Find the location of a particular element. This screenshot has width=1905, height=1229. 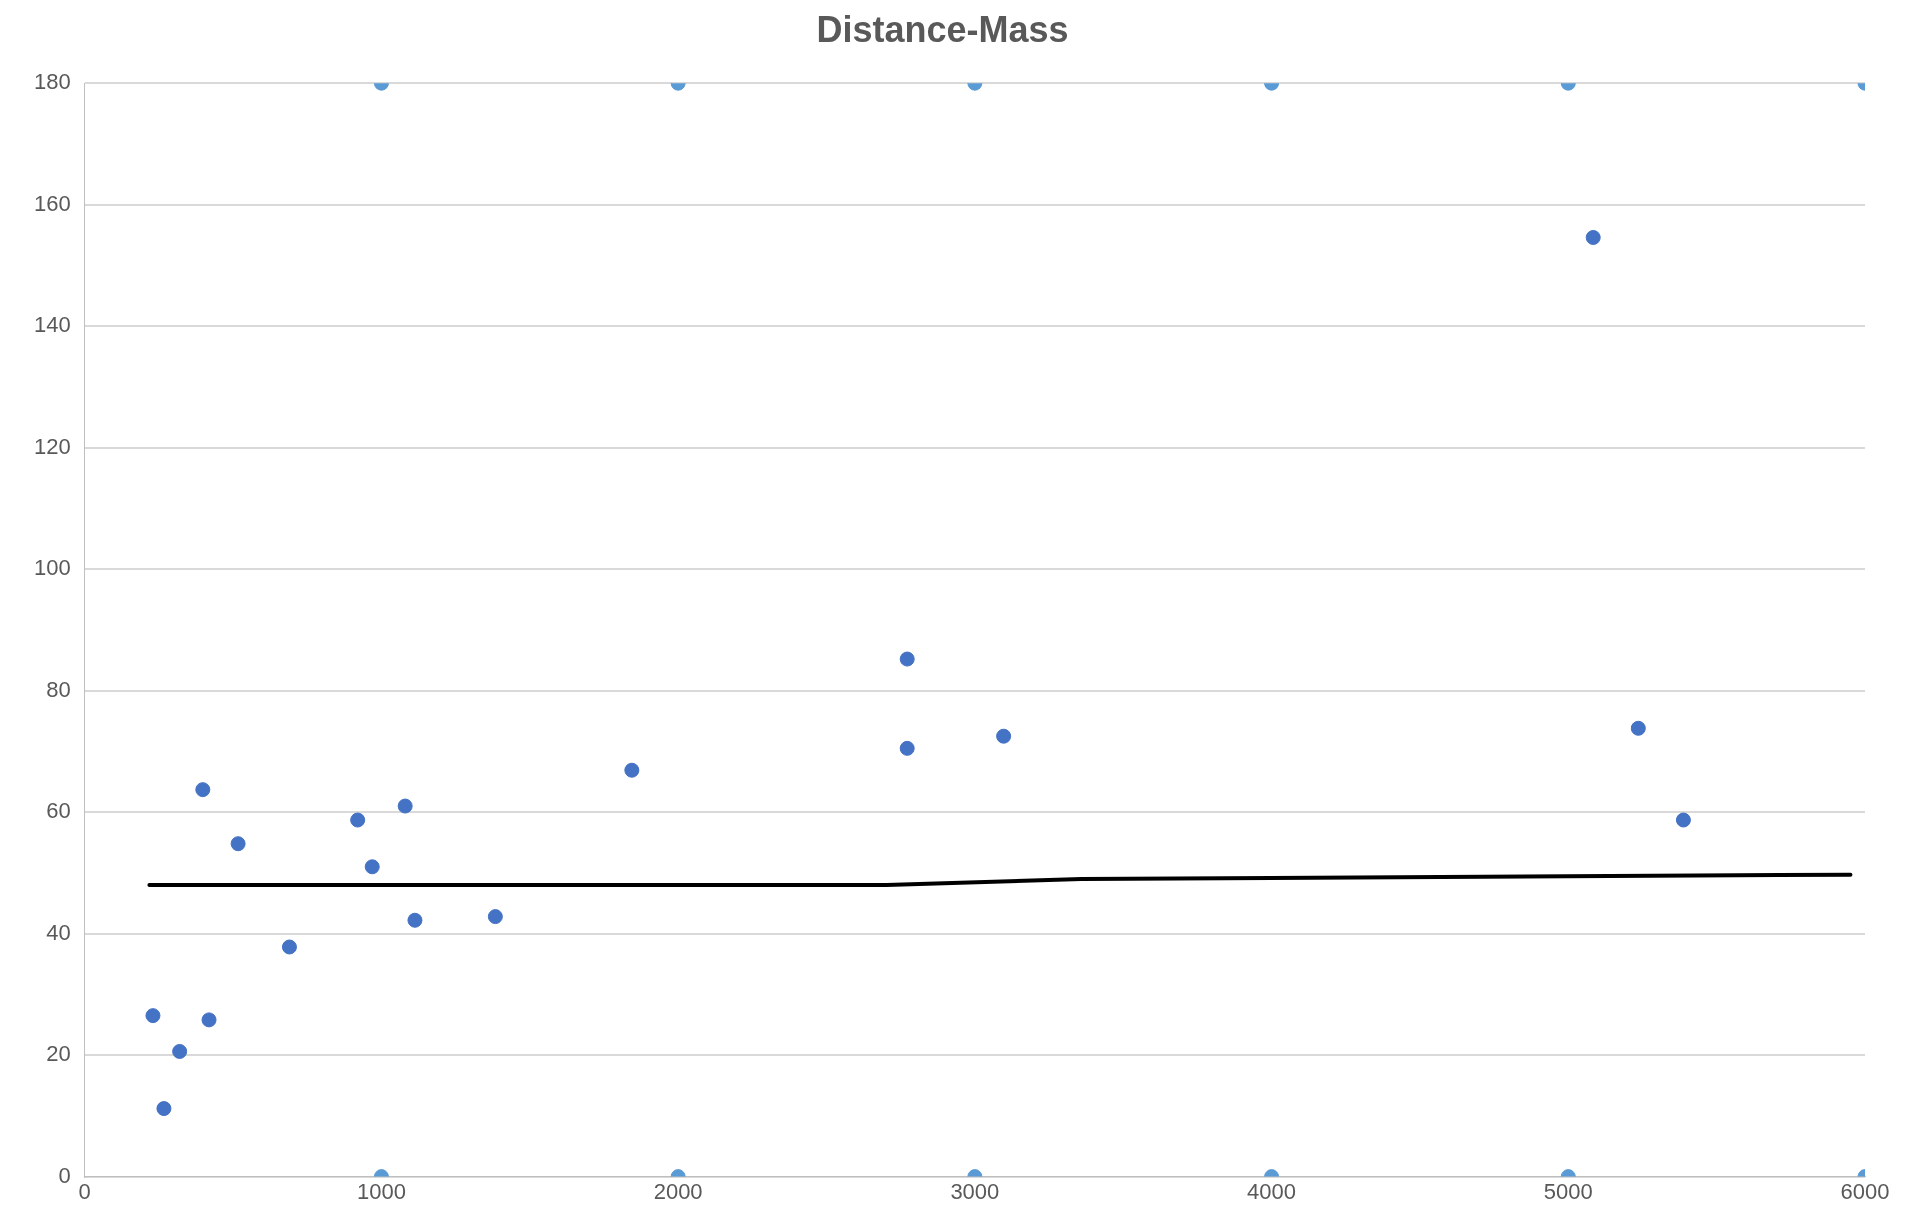

x-tick-label: 3000 is located at coordinates (975, 1191).